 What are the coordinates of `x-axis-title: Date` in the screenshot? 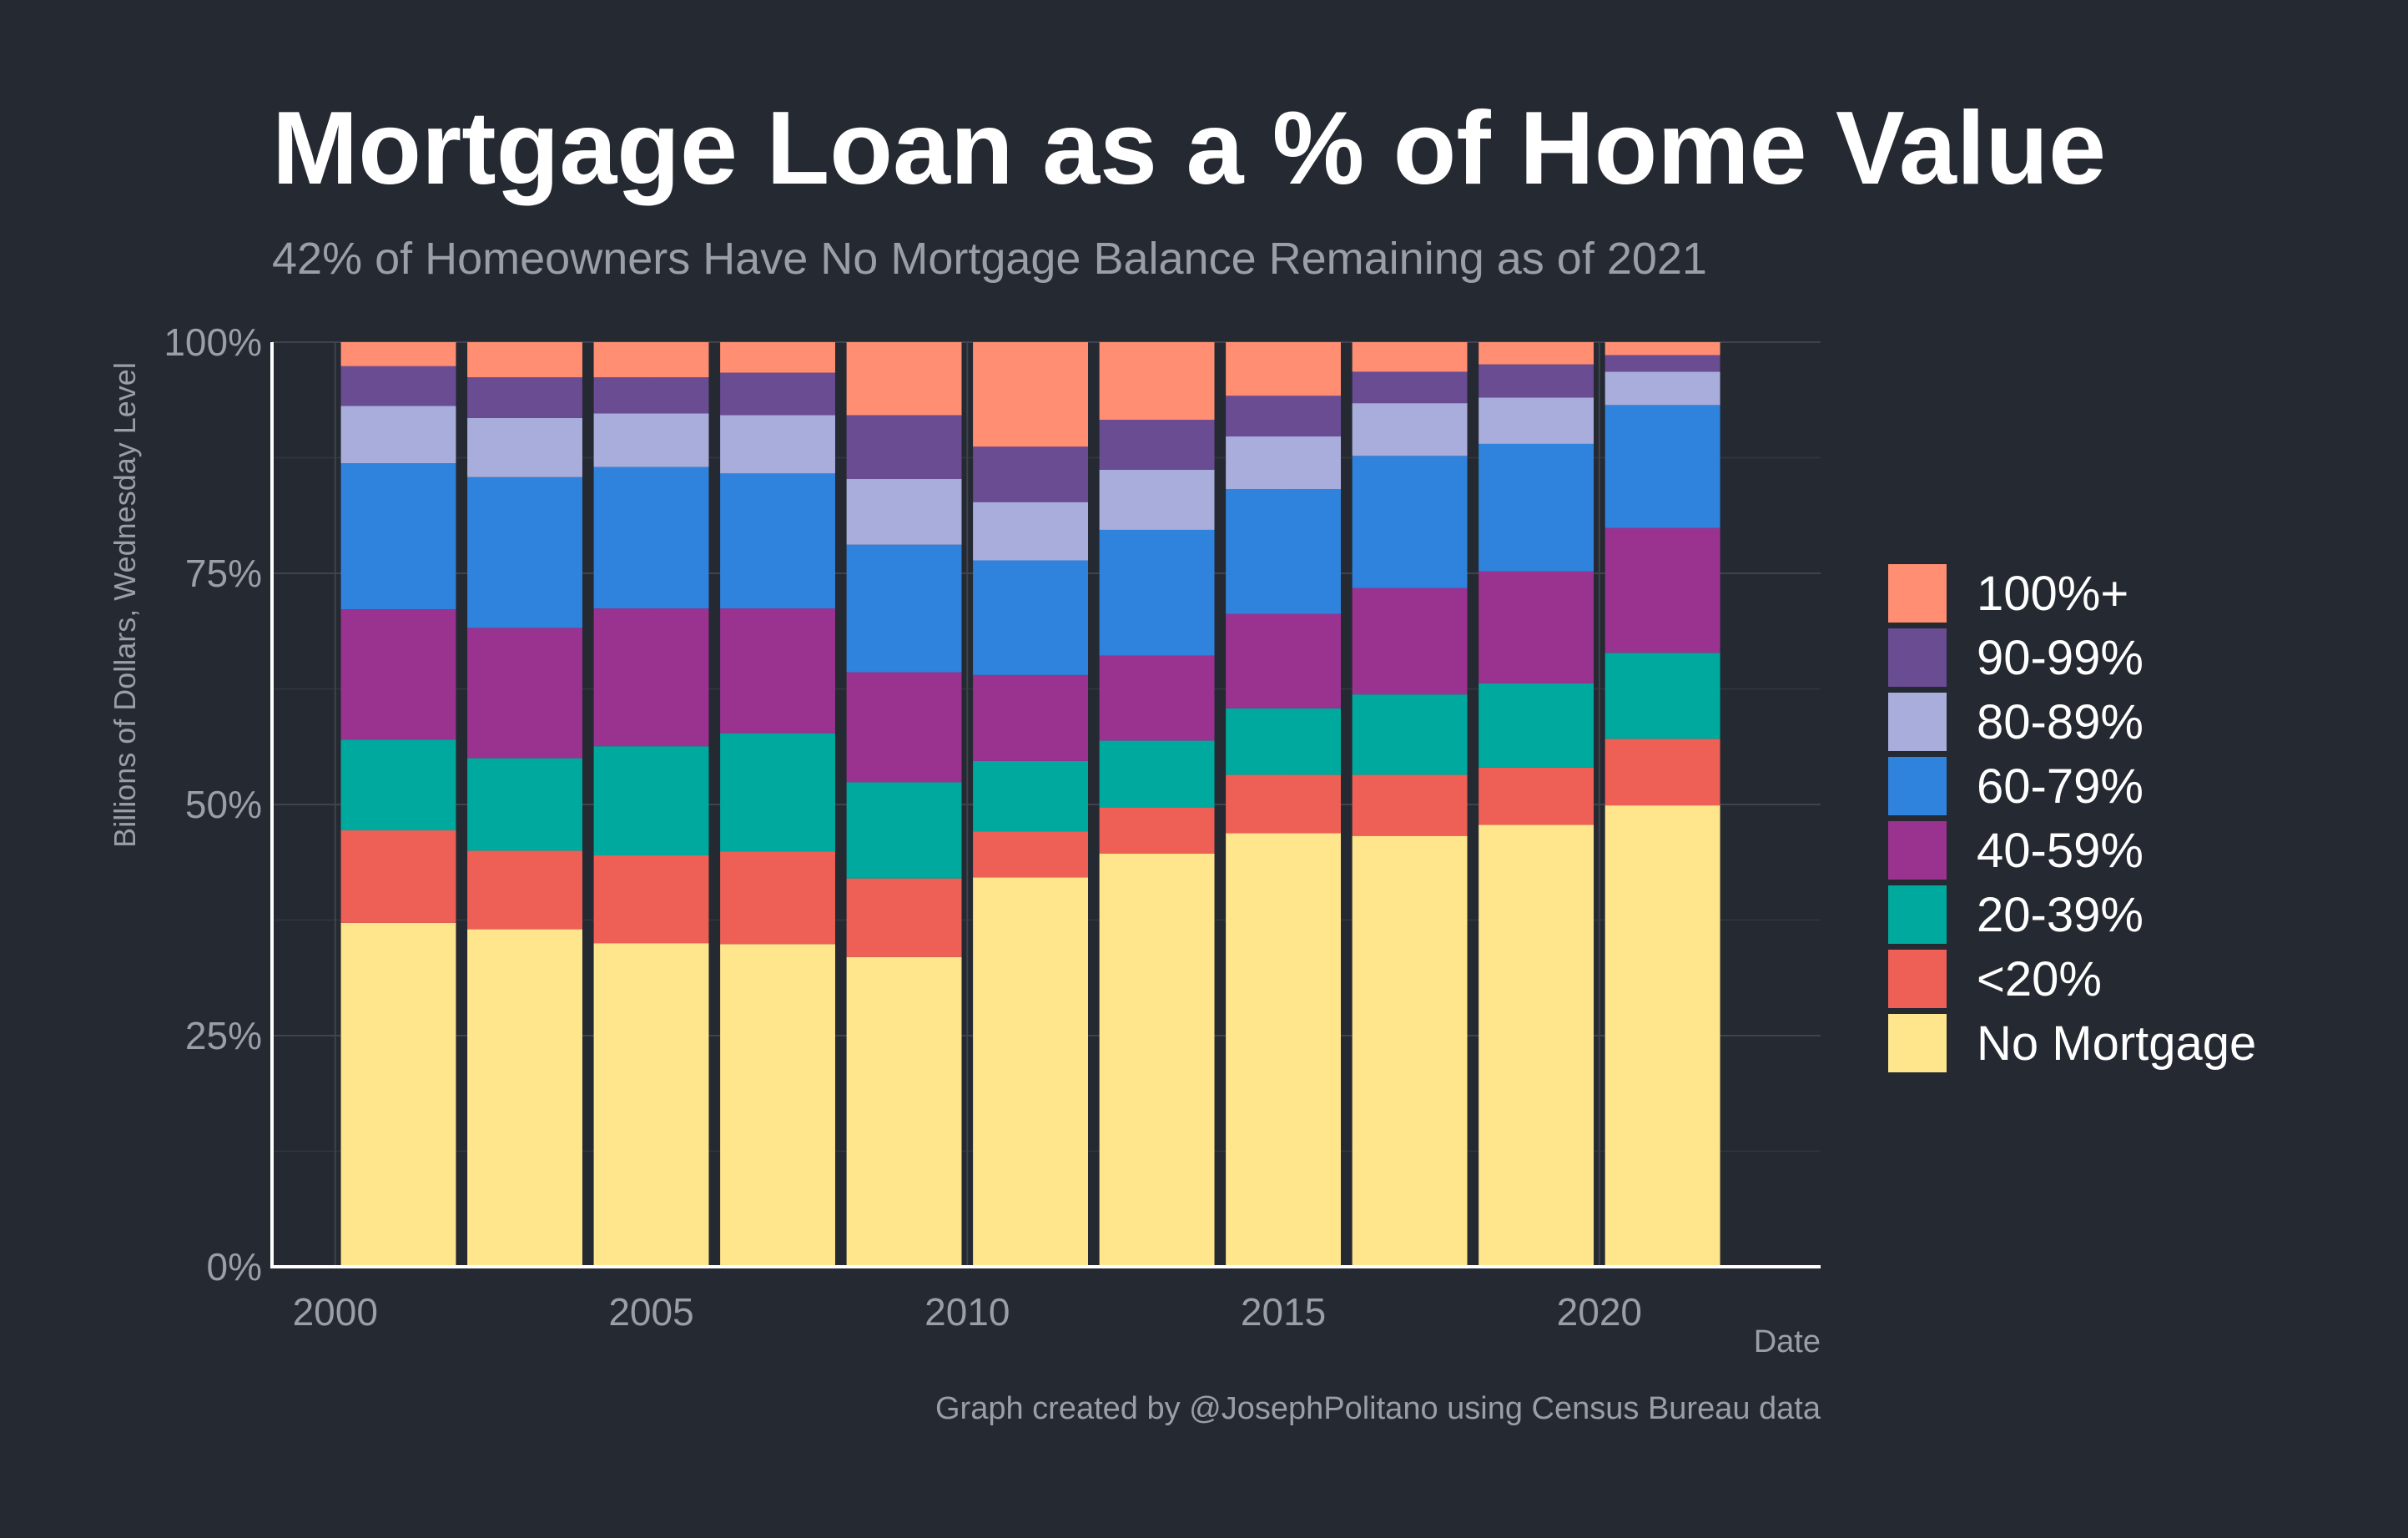 It's located at (1787, 1341).